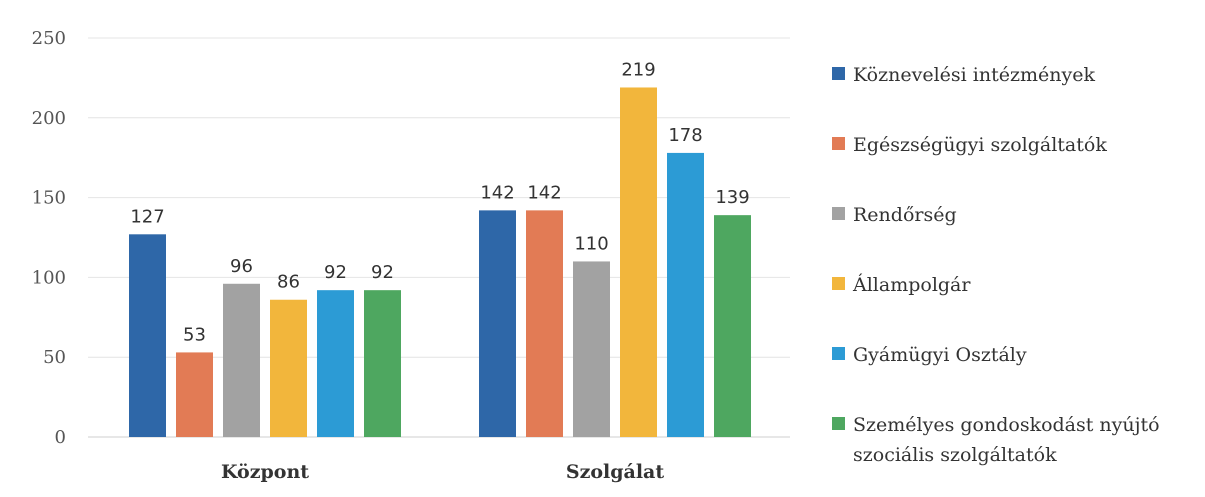 Image resolution: width=1205 pixels, height=497 pixels. Describe the element at coordinates (60, 437) in the screenshot. I see `y-tick-label: 0` at that location.